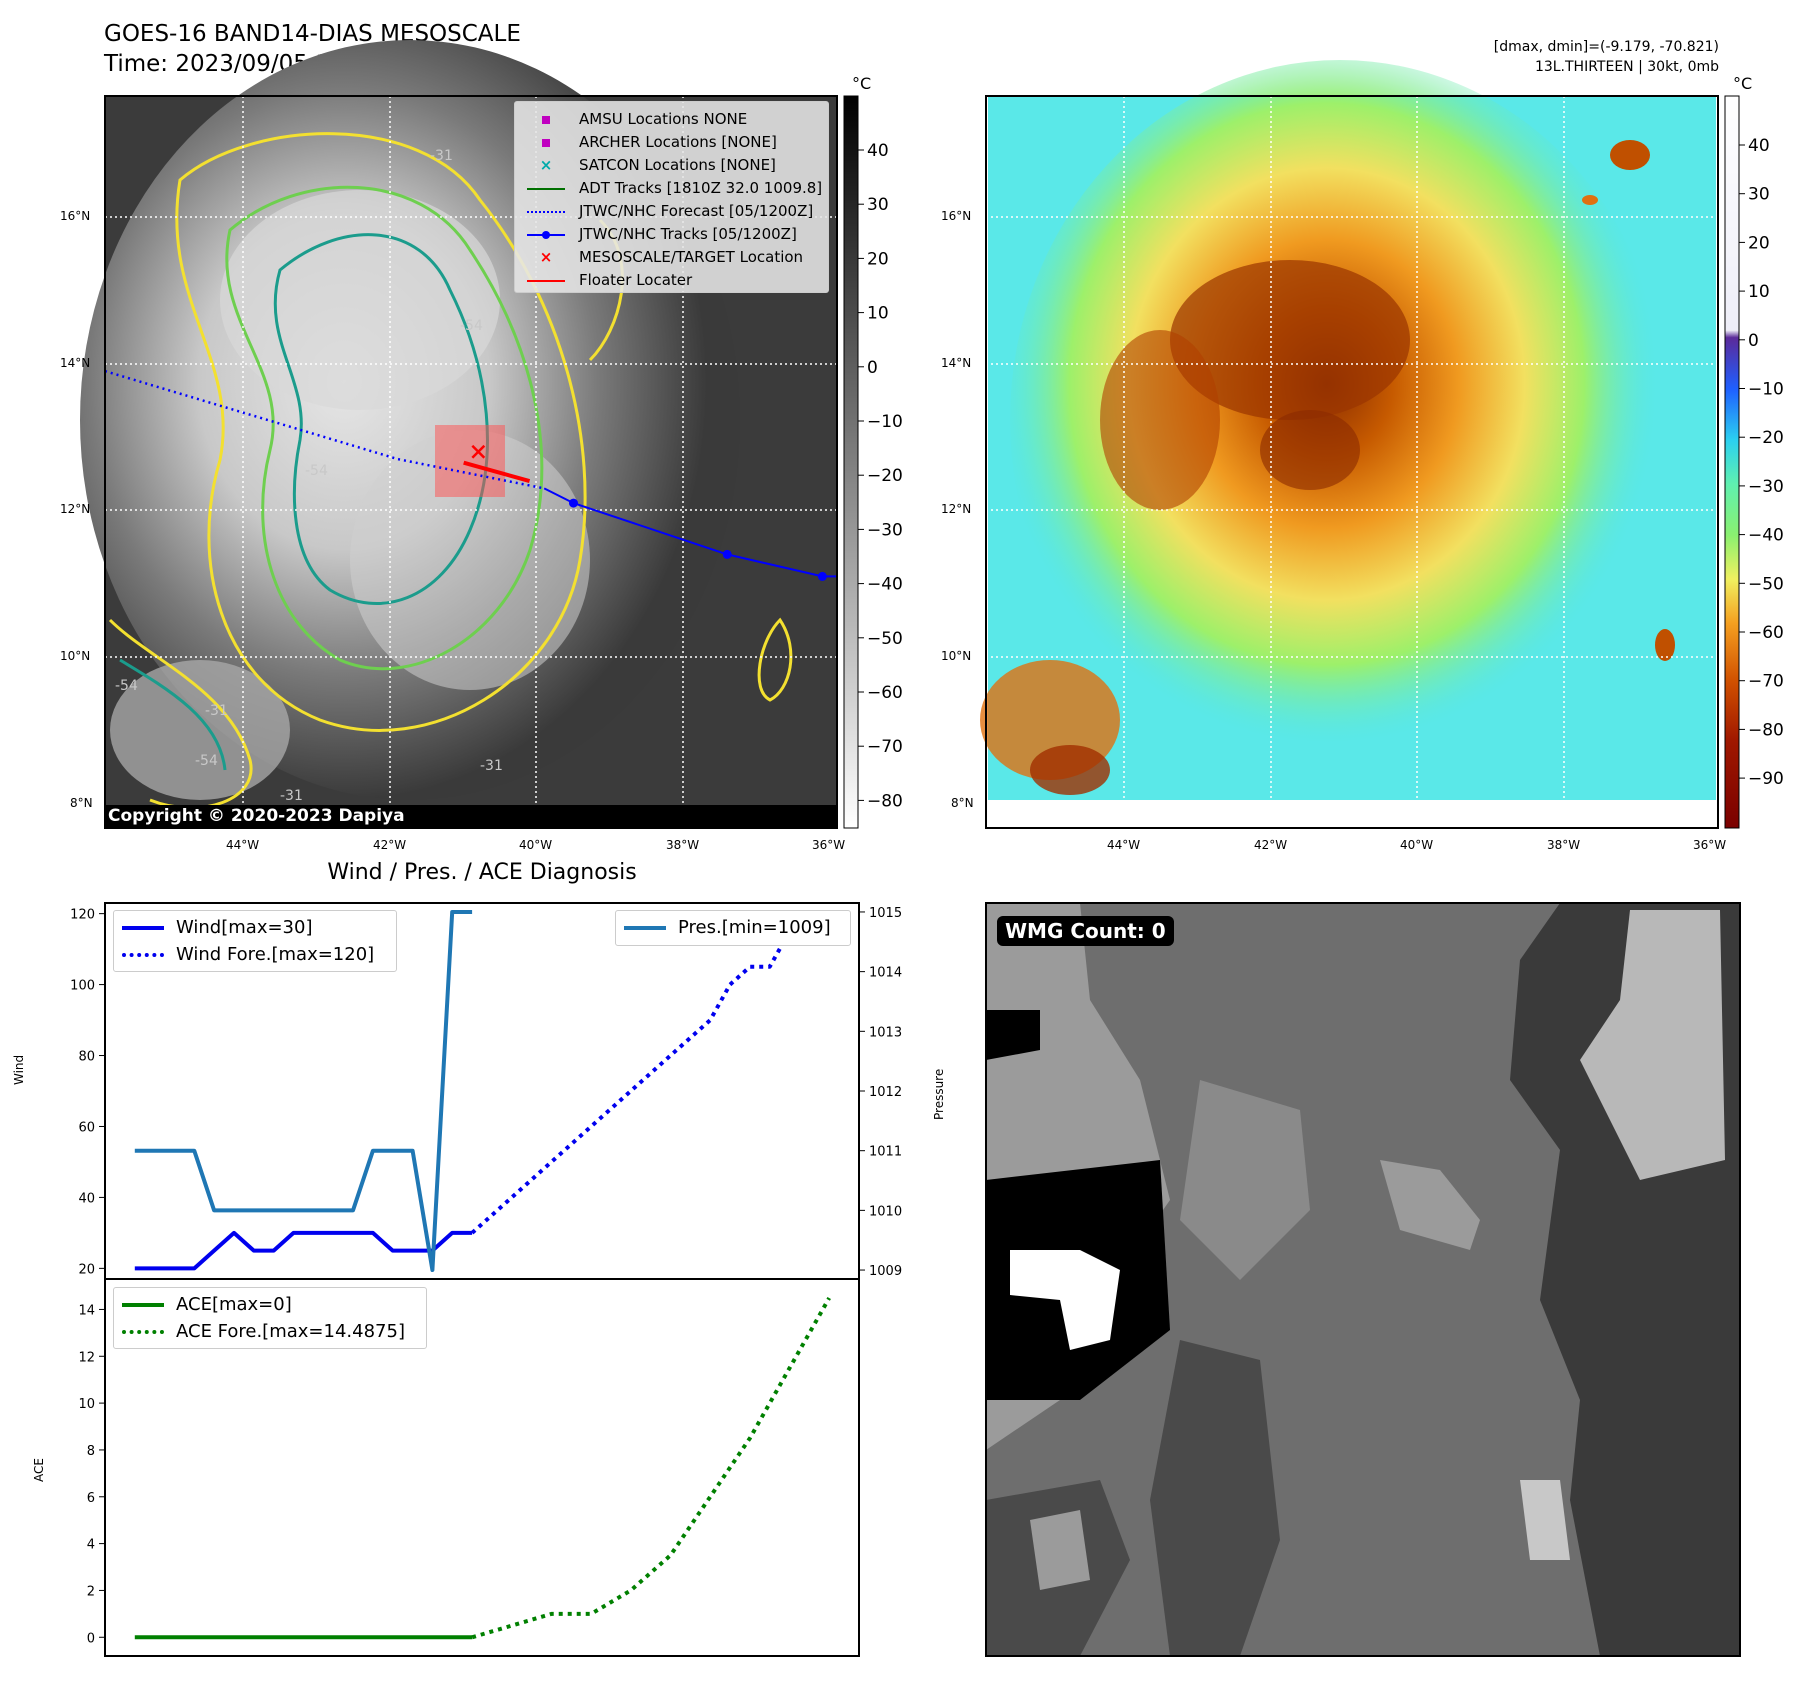 The width and height of the screenshot is (1797, 1684). I want to click on ace-tick-label: 10, so click(86, 1404).